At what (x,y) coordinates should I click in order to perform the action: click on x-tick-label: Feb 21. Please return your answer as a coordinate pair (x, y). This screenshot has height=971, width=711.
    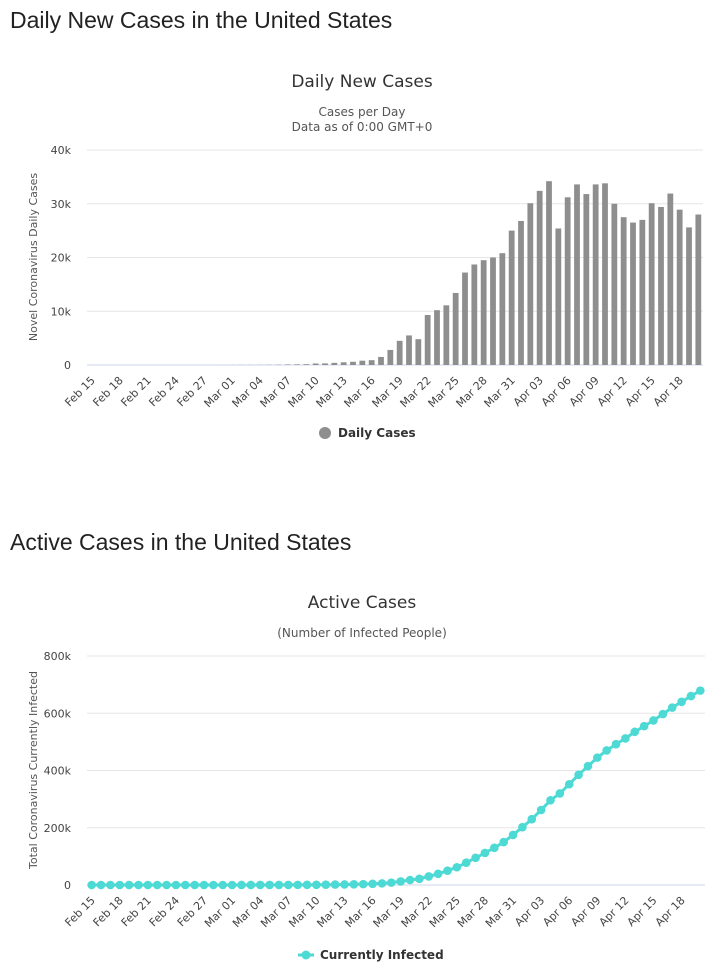
    Looking at the image, I should click on (135, 391).